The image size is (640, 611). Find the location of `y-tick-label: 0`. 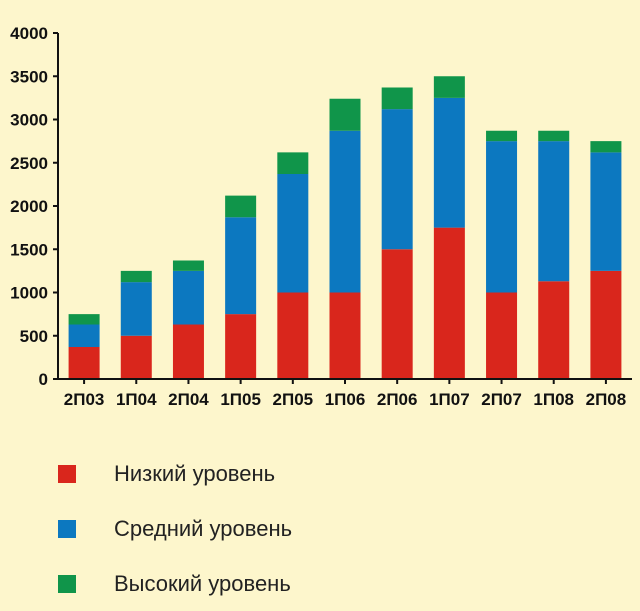

y-tick-label: 0 is located at coordinates (43, 379).